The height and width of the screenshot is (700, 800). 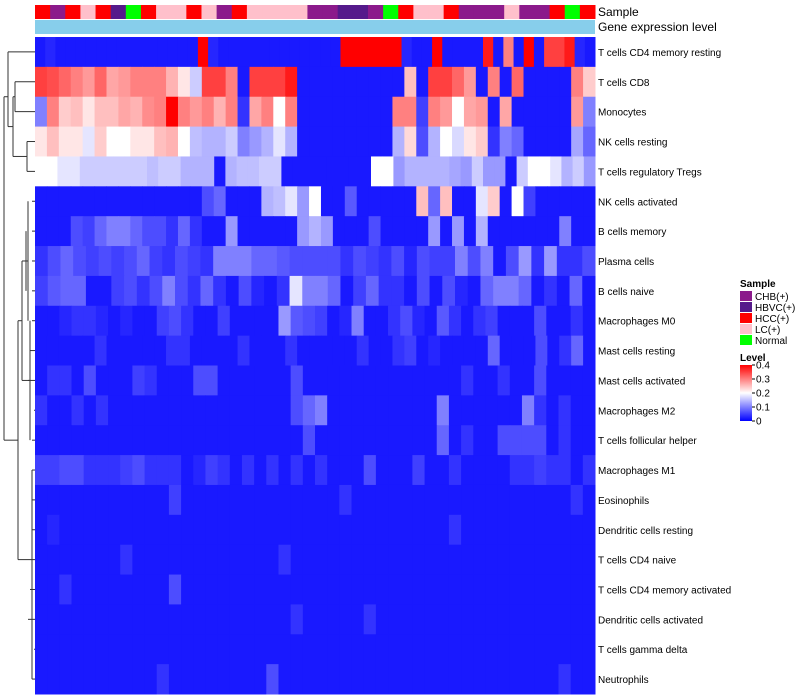 I want to click on row-label: NK cells activated, so click(x=637, y=202).